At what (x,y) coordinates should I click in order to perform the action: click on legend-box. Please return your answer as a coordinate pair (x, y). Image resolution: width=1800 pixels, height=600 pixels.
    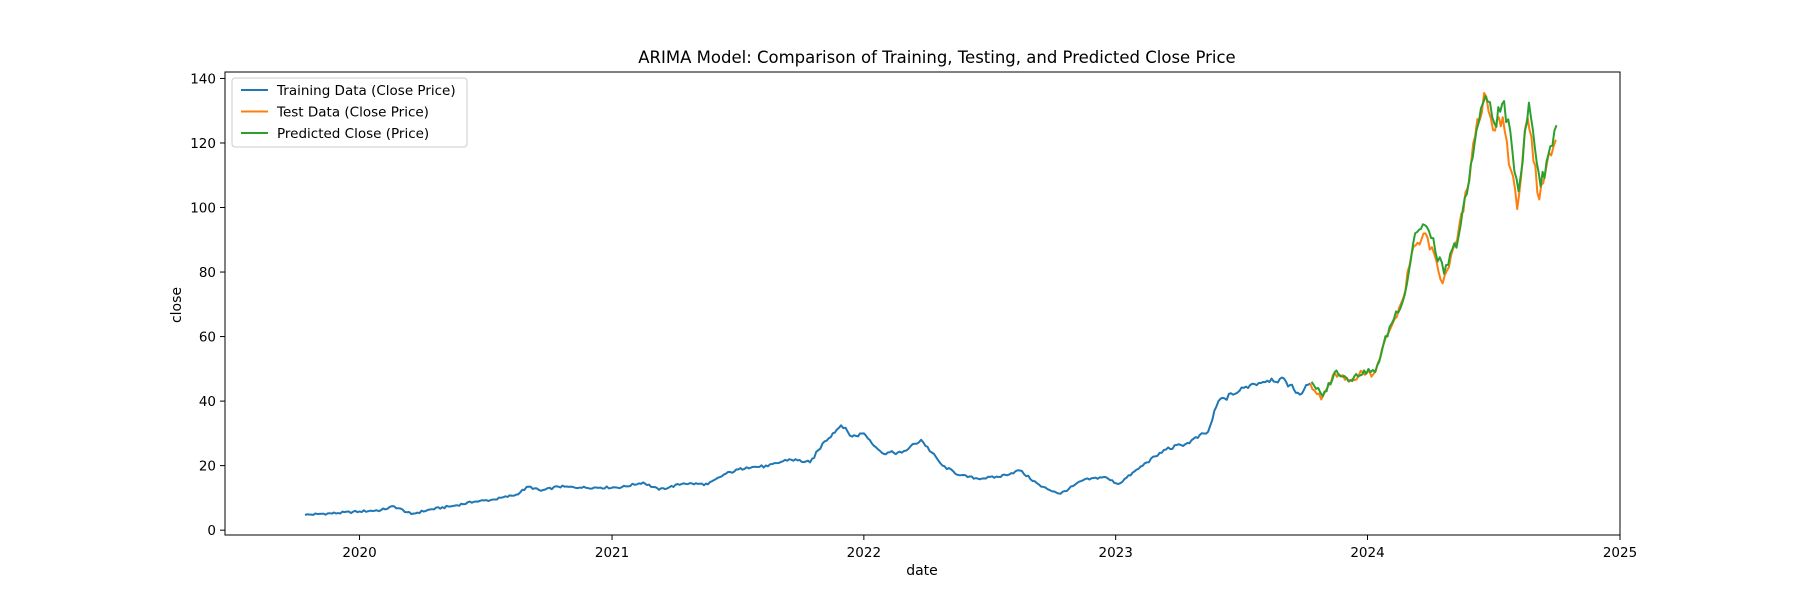
    Looking at the image, I should click on (349, 112).